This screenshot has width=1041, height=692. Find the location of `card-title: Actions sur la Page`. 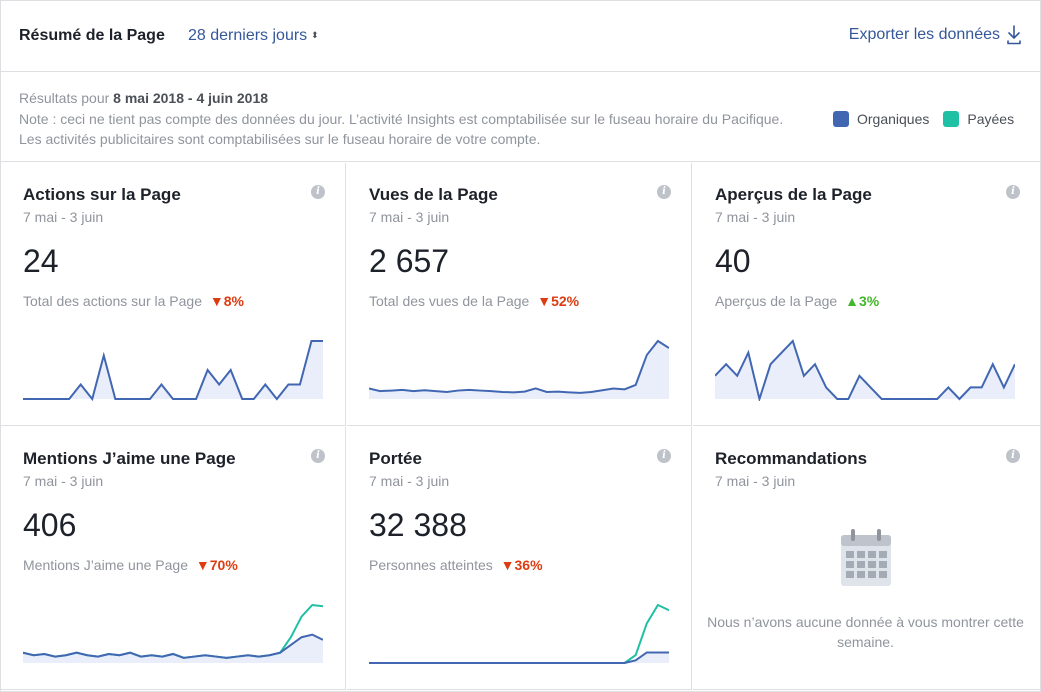

card-title: Actions sur la Page is located at coordinates (102, 194).